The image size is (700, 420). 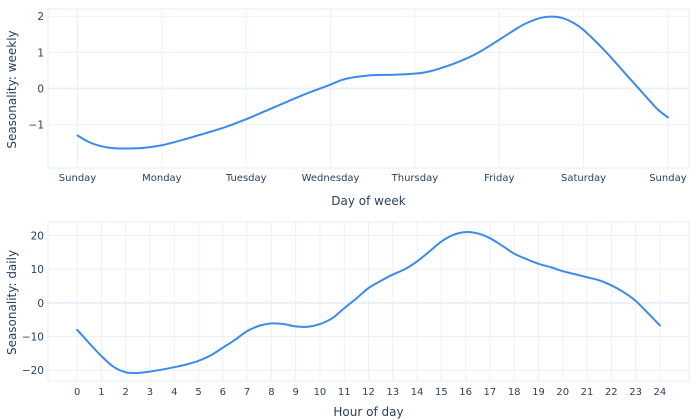 What do you see at coordinates (36, 126) in the screenshot?
I see `weekly-y-tick-label: −1` at bounding box center [36, 126].